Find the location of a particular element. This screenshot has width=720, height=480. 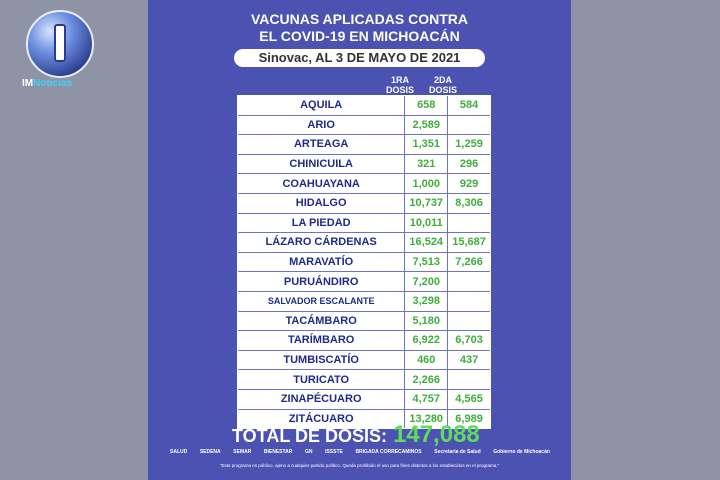

dose2-value: 6,703 is located at coordinates (469, 340).